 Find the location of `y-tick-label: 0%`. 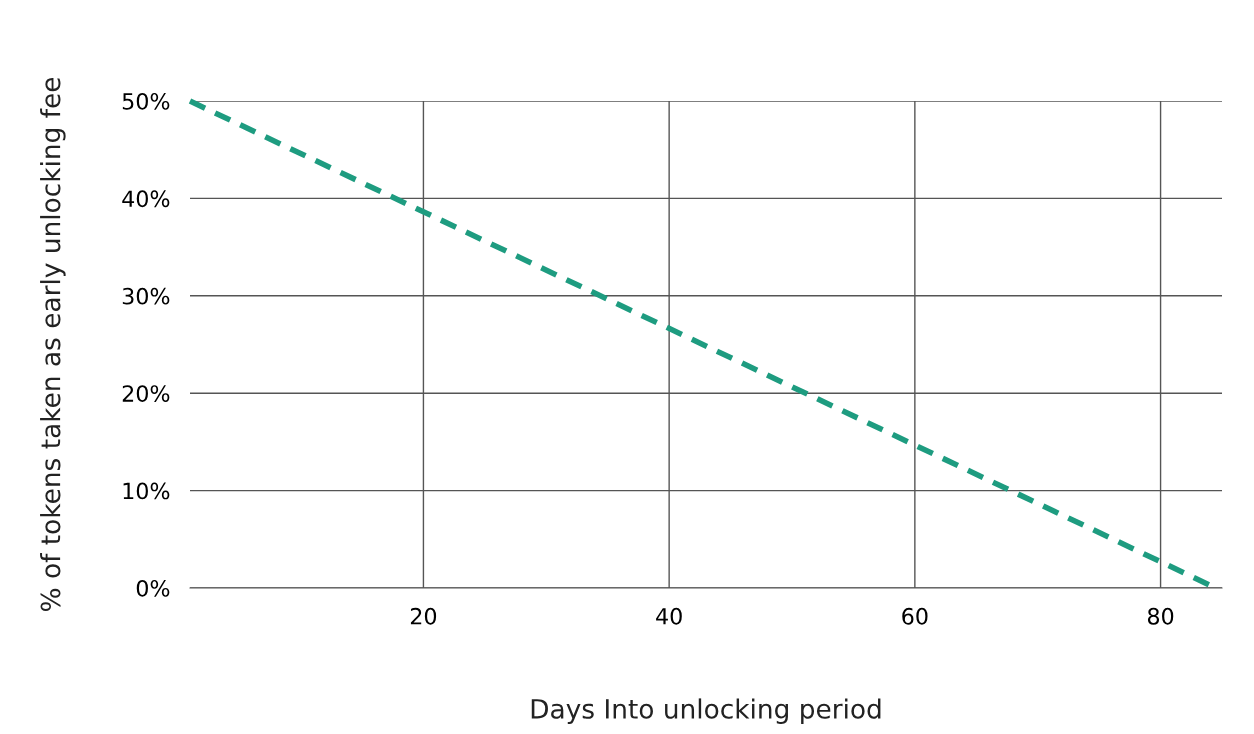

y-tick-label: 0% is located at coordinates (153, 588).